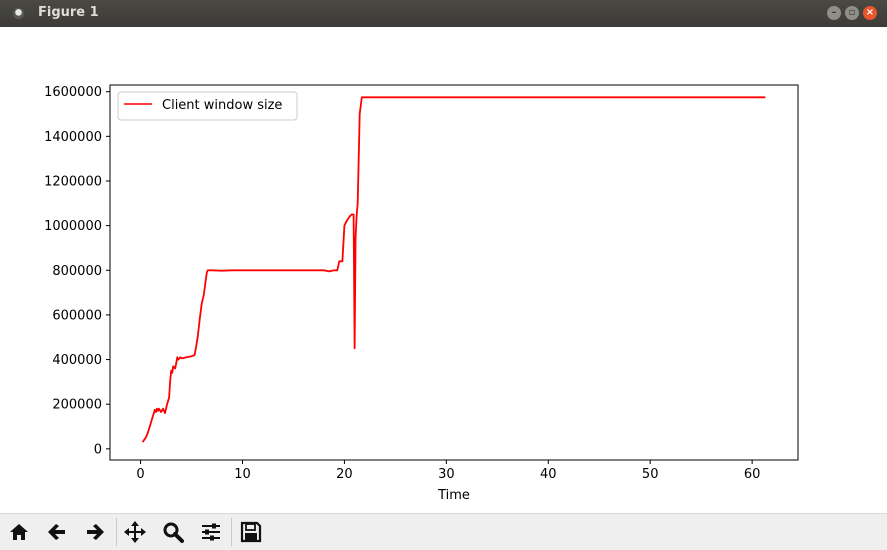 The height and width of the screenshot is (550, 887). Describe the element at coordinates (852, 13) in the screenshot. I see `maximize-button: ▫` at that location.